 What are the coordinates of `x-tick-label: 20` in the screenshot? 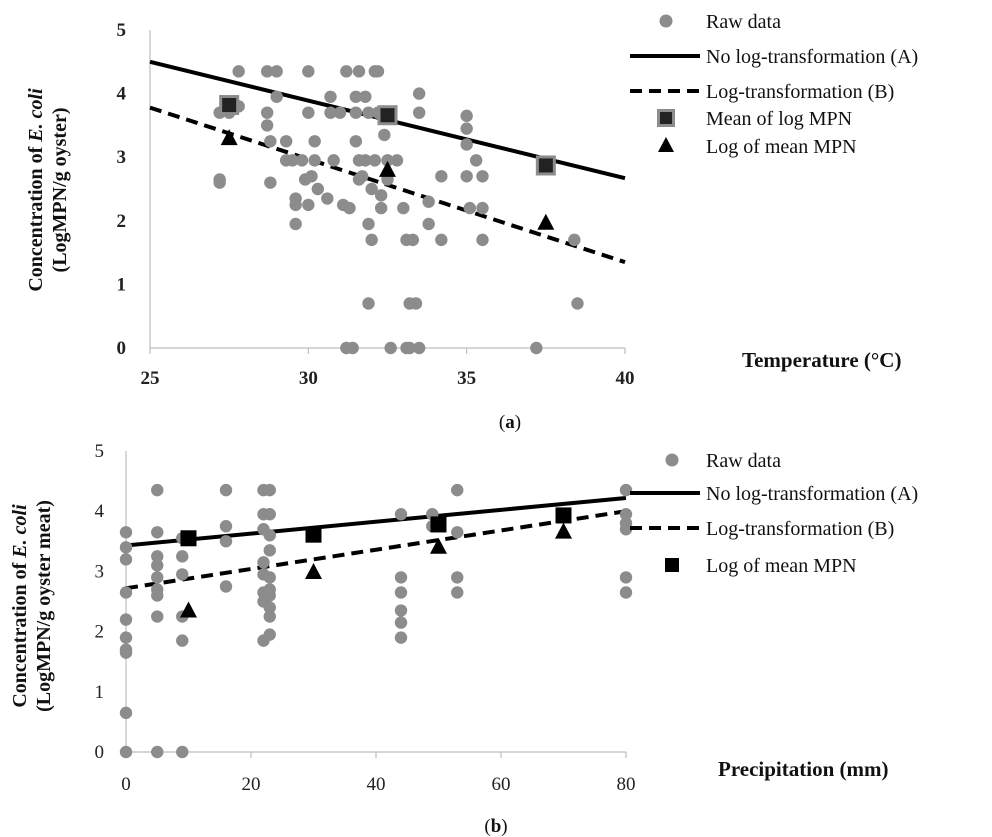 It's located at (251, 784).